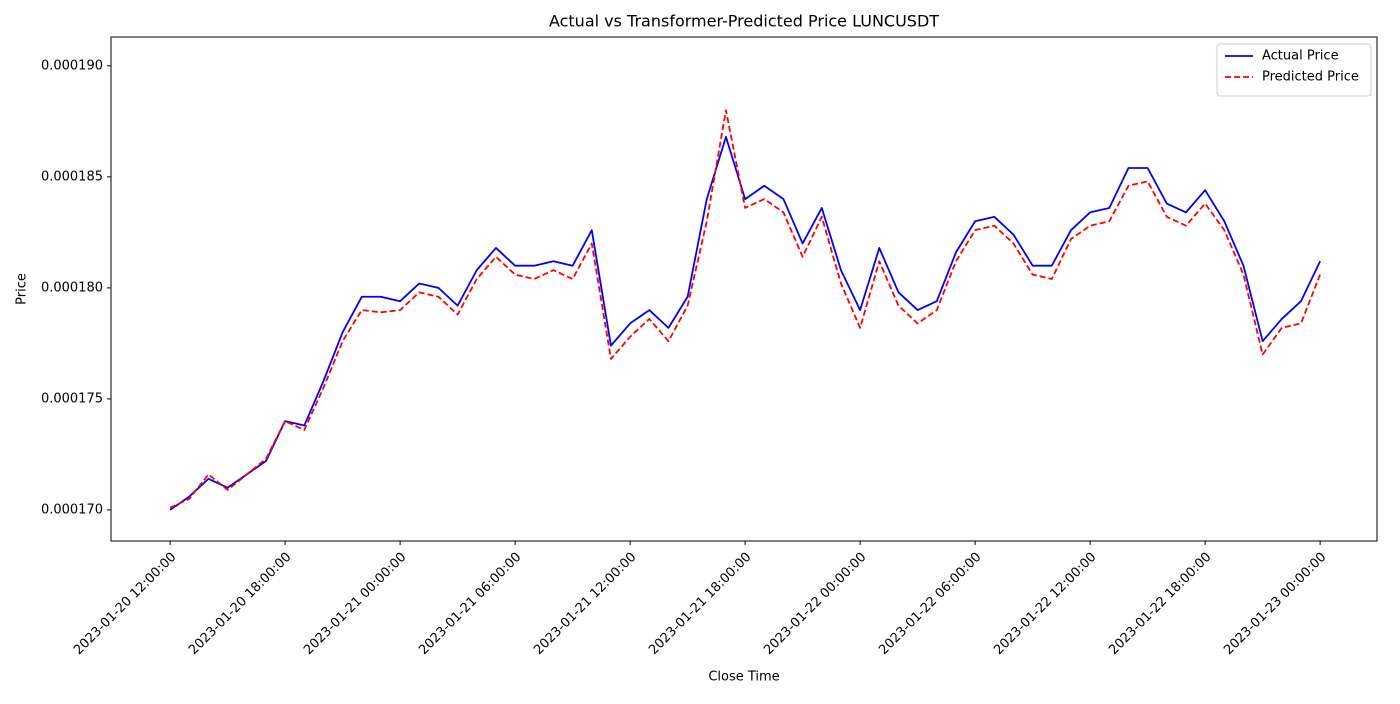 This screenshot has height=704, width=1400. Describe the element at coordinates (72, 65) in the screenshot. I see `y-tick-label: 0.000190` at that location.